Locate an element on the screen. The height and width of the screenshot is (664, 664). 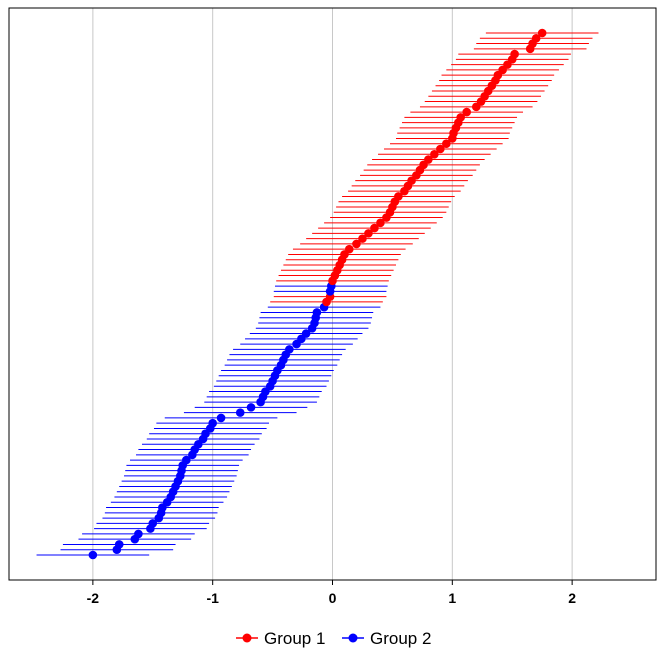
tick-label-x--2: -2 is located at coordinates (93, 598).